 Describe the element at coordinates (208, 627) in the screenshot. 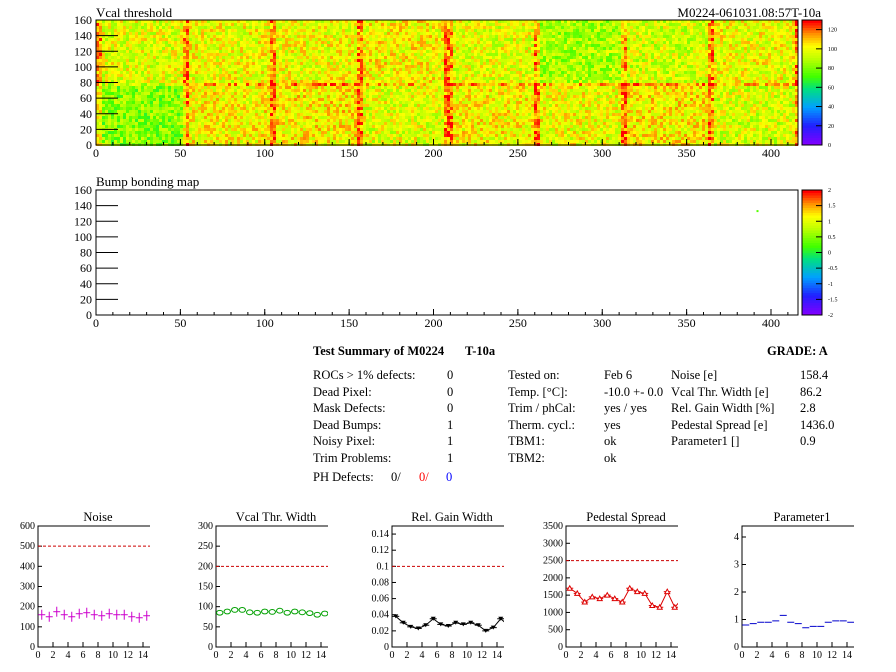

I see `y-tick-label: 50` at that location.